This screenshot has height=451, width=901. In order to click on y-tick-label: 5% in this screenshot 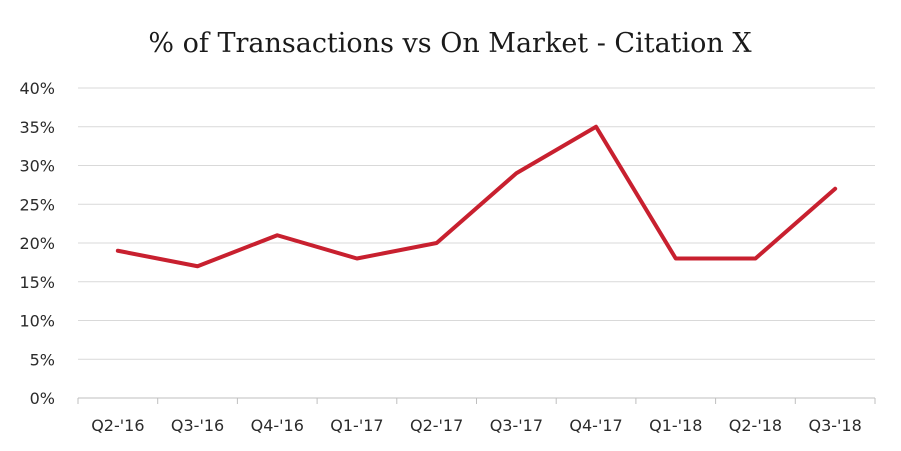, I will do `click(42, 359)`.